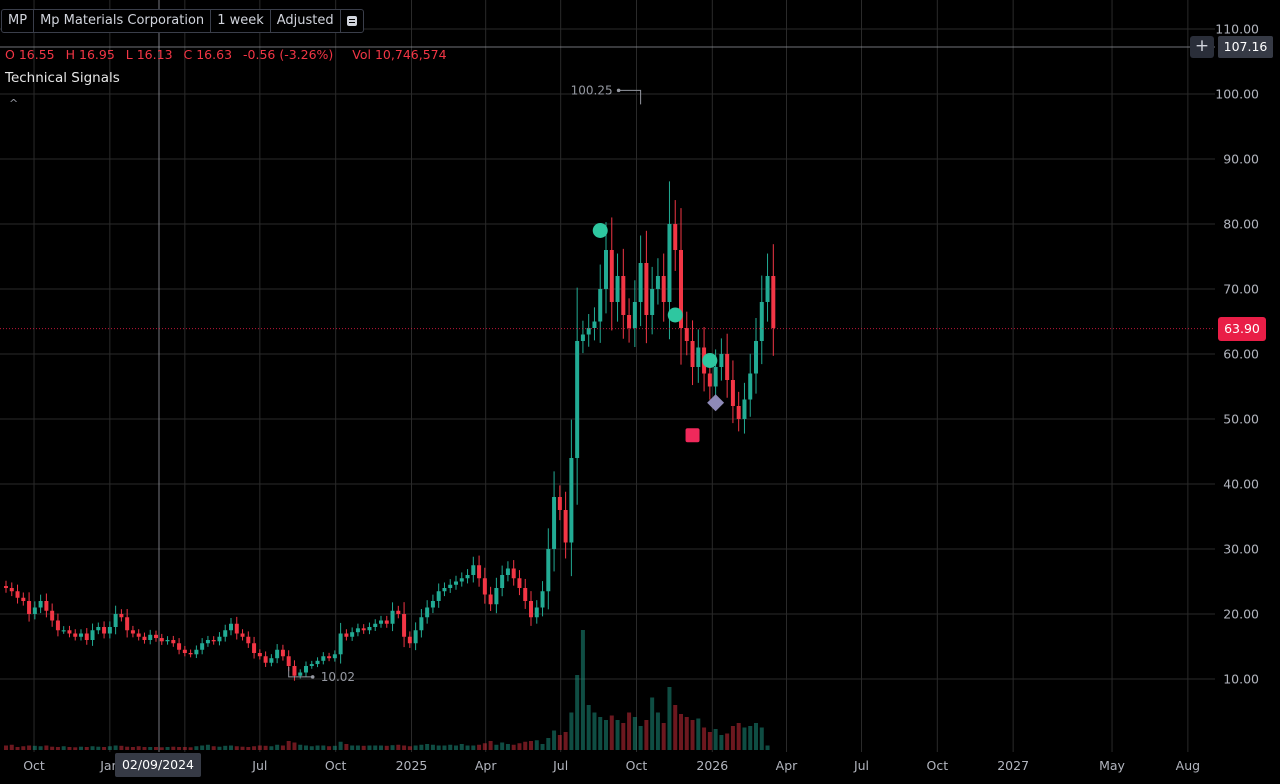 The width and height of the screenshot is (1280, 784). What do you see at coordinates (306, 21) in the screenshot?
I see `adjustment-toggle: Adjusted` at bounding box center [306, 21].